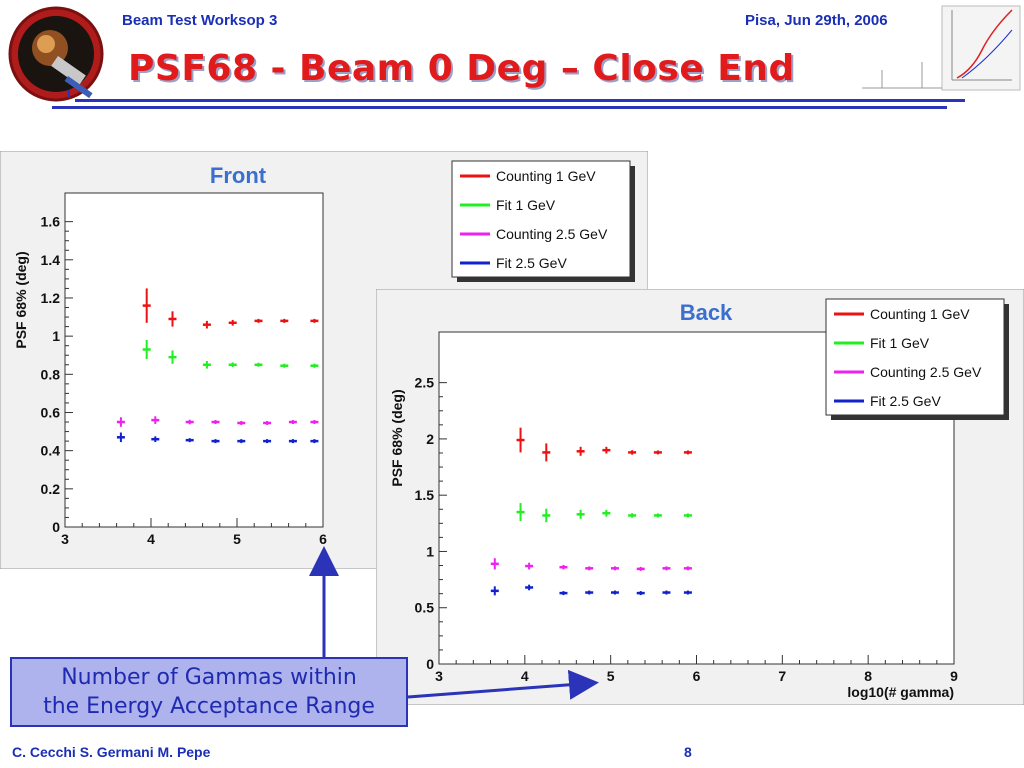 This screenshot has width=1024, height=768. What do you see at coordinates (51, 260) in the screenshot?
I see `chart0-ytick-label: 1.4` at bounding box center [51, 260].